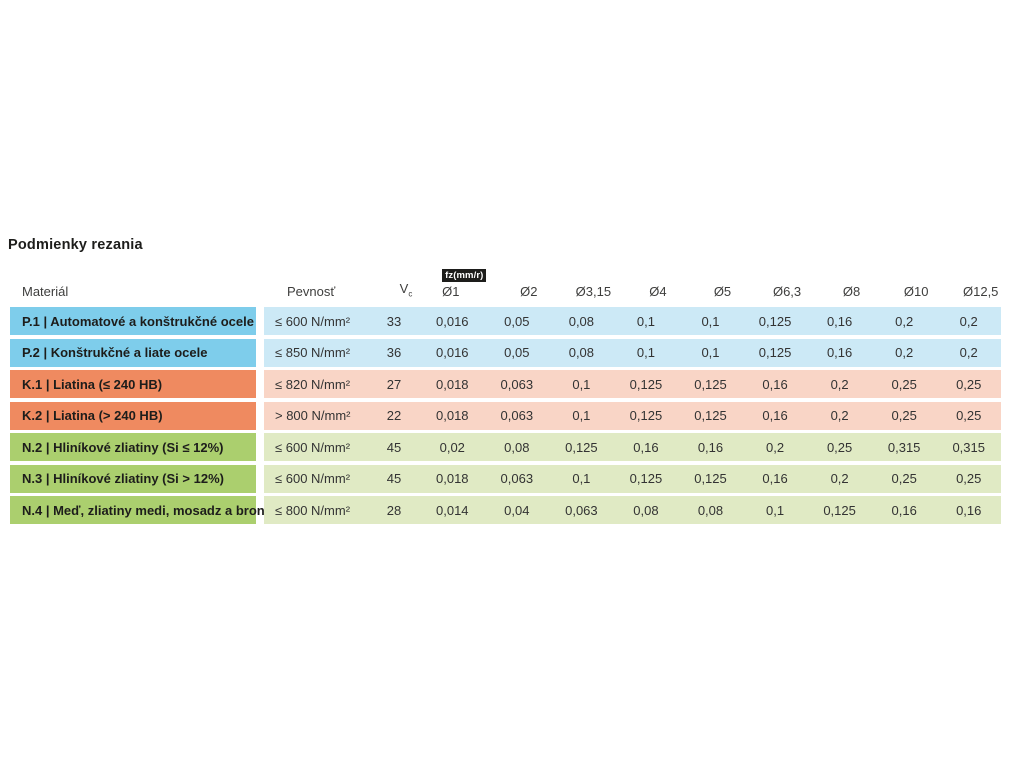 Image resolution: width=1024 pixels, height=768 pixels. Describe the element at coordinates (593, 291) in the screenshot. I see `column-header-d3: Ø3,15` at that location.